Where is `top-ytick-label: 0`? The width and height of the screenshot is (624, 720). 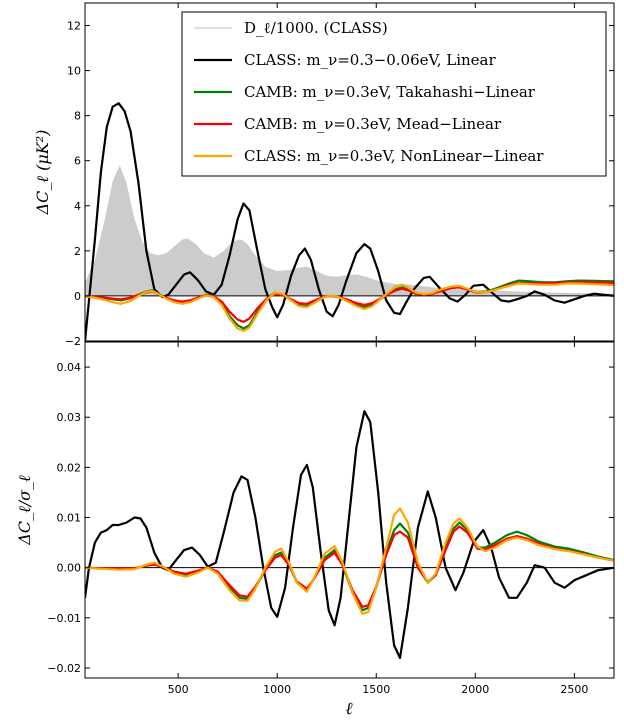
top-ytick-label: 0 is located at coordinates (77, 296).